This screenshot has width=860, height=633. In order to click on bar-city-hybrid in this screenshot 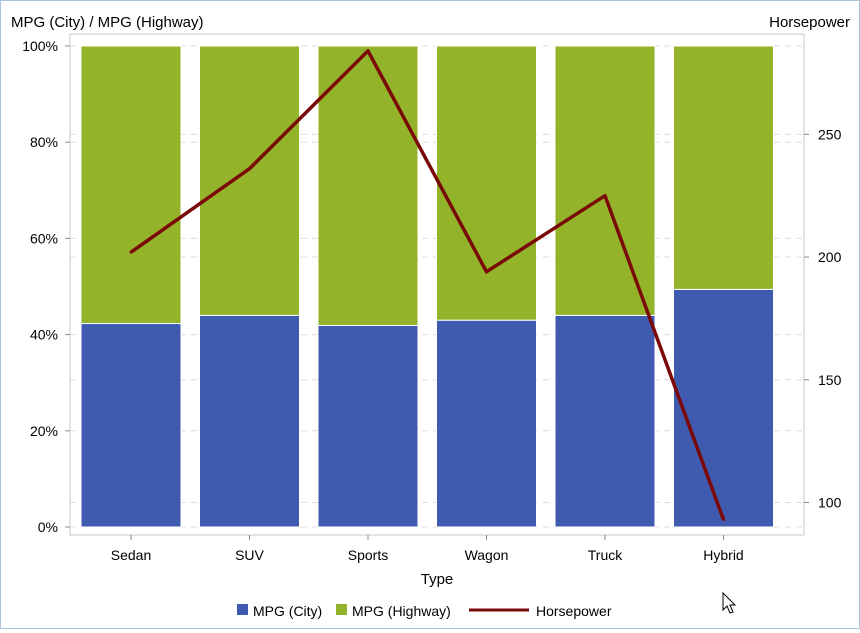, I will do `click(723, 408)`.